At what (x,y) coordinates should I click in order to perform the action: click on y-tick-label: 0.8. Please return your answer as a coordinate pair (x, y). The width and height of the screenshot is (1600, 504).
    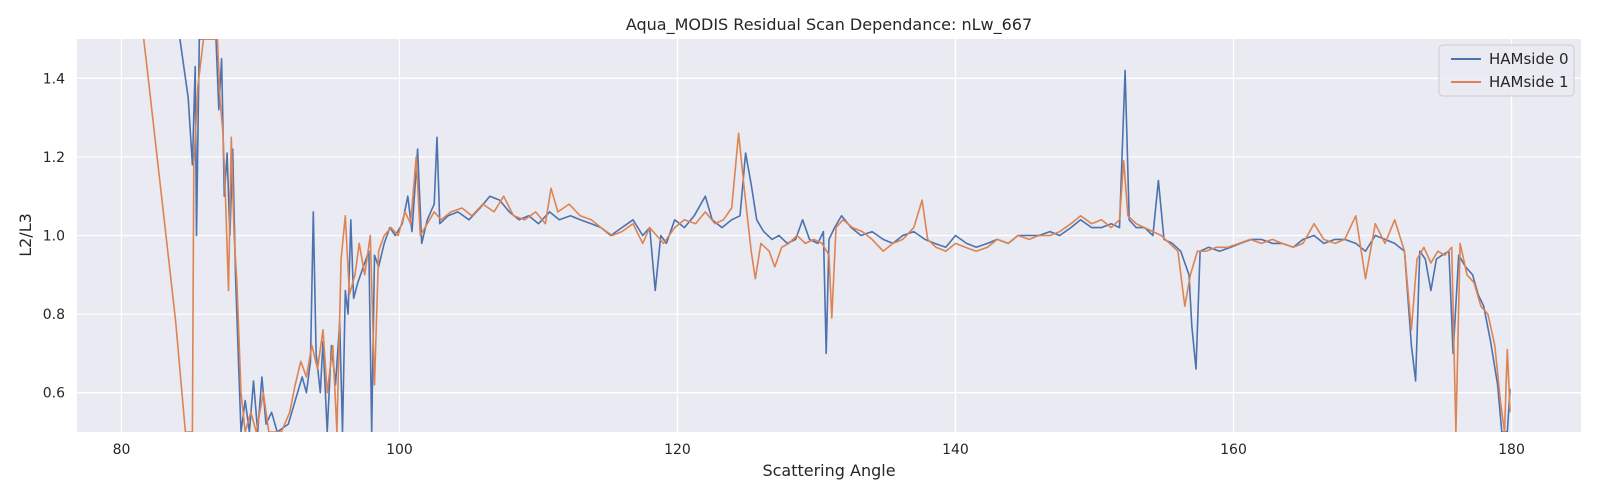
    Looking at the image, I should click on (54, 315).